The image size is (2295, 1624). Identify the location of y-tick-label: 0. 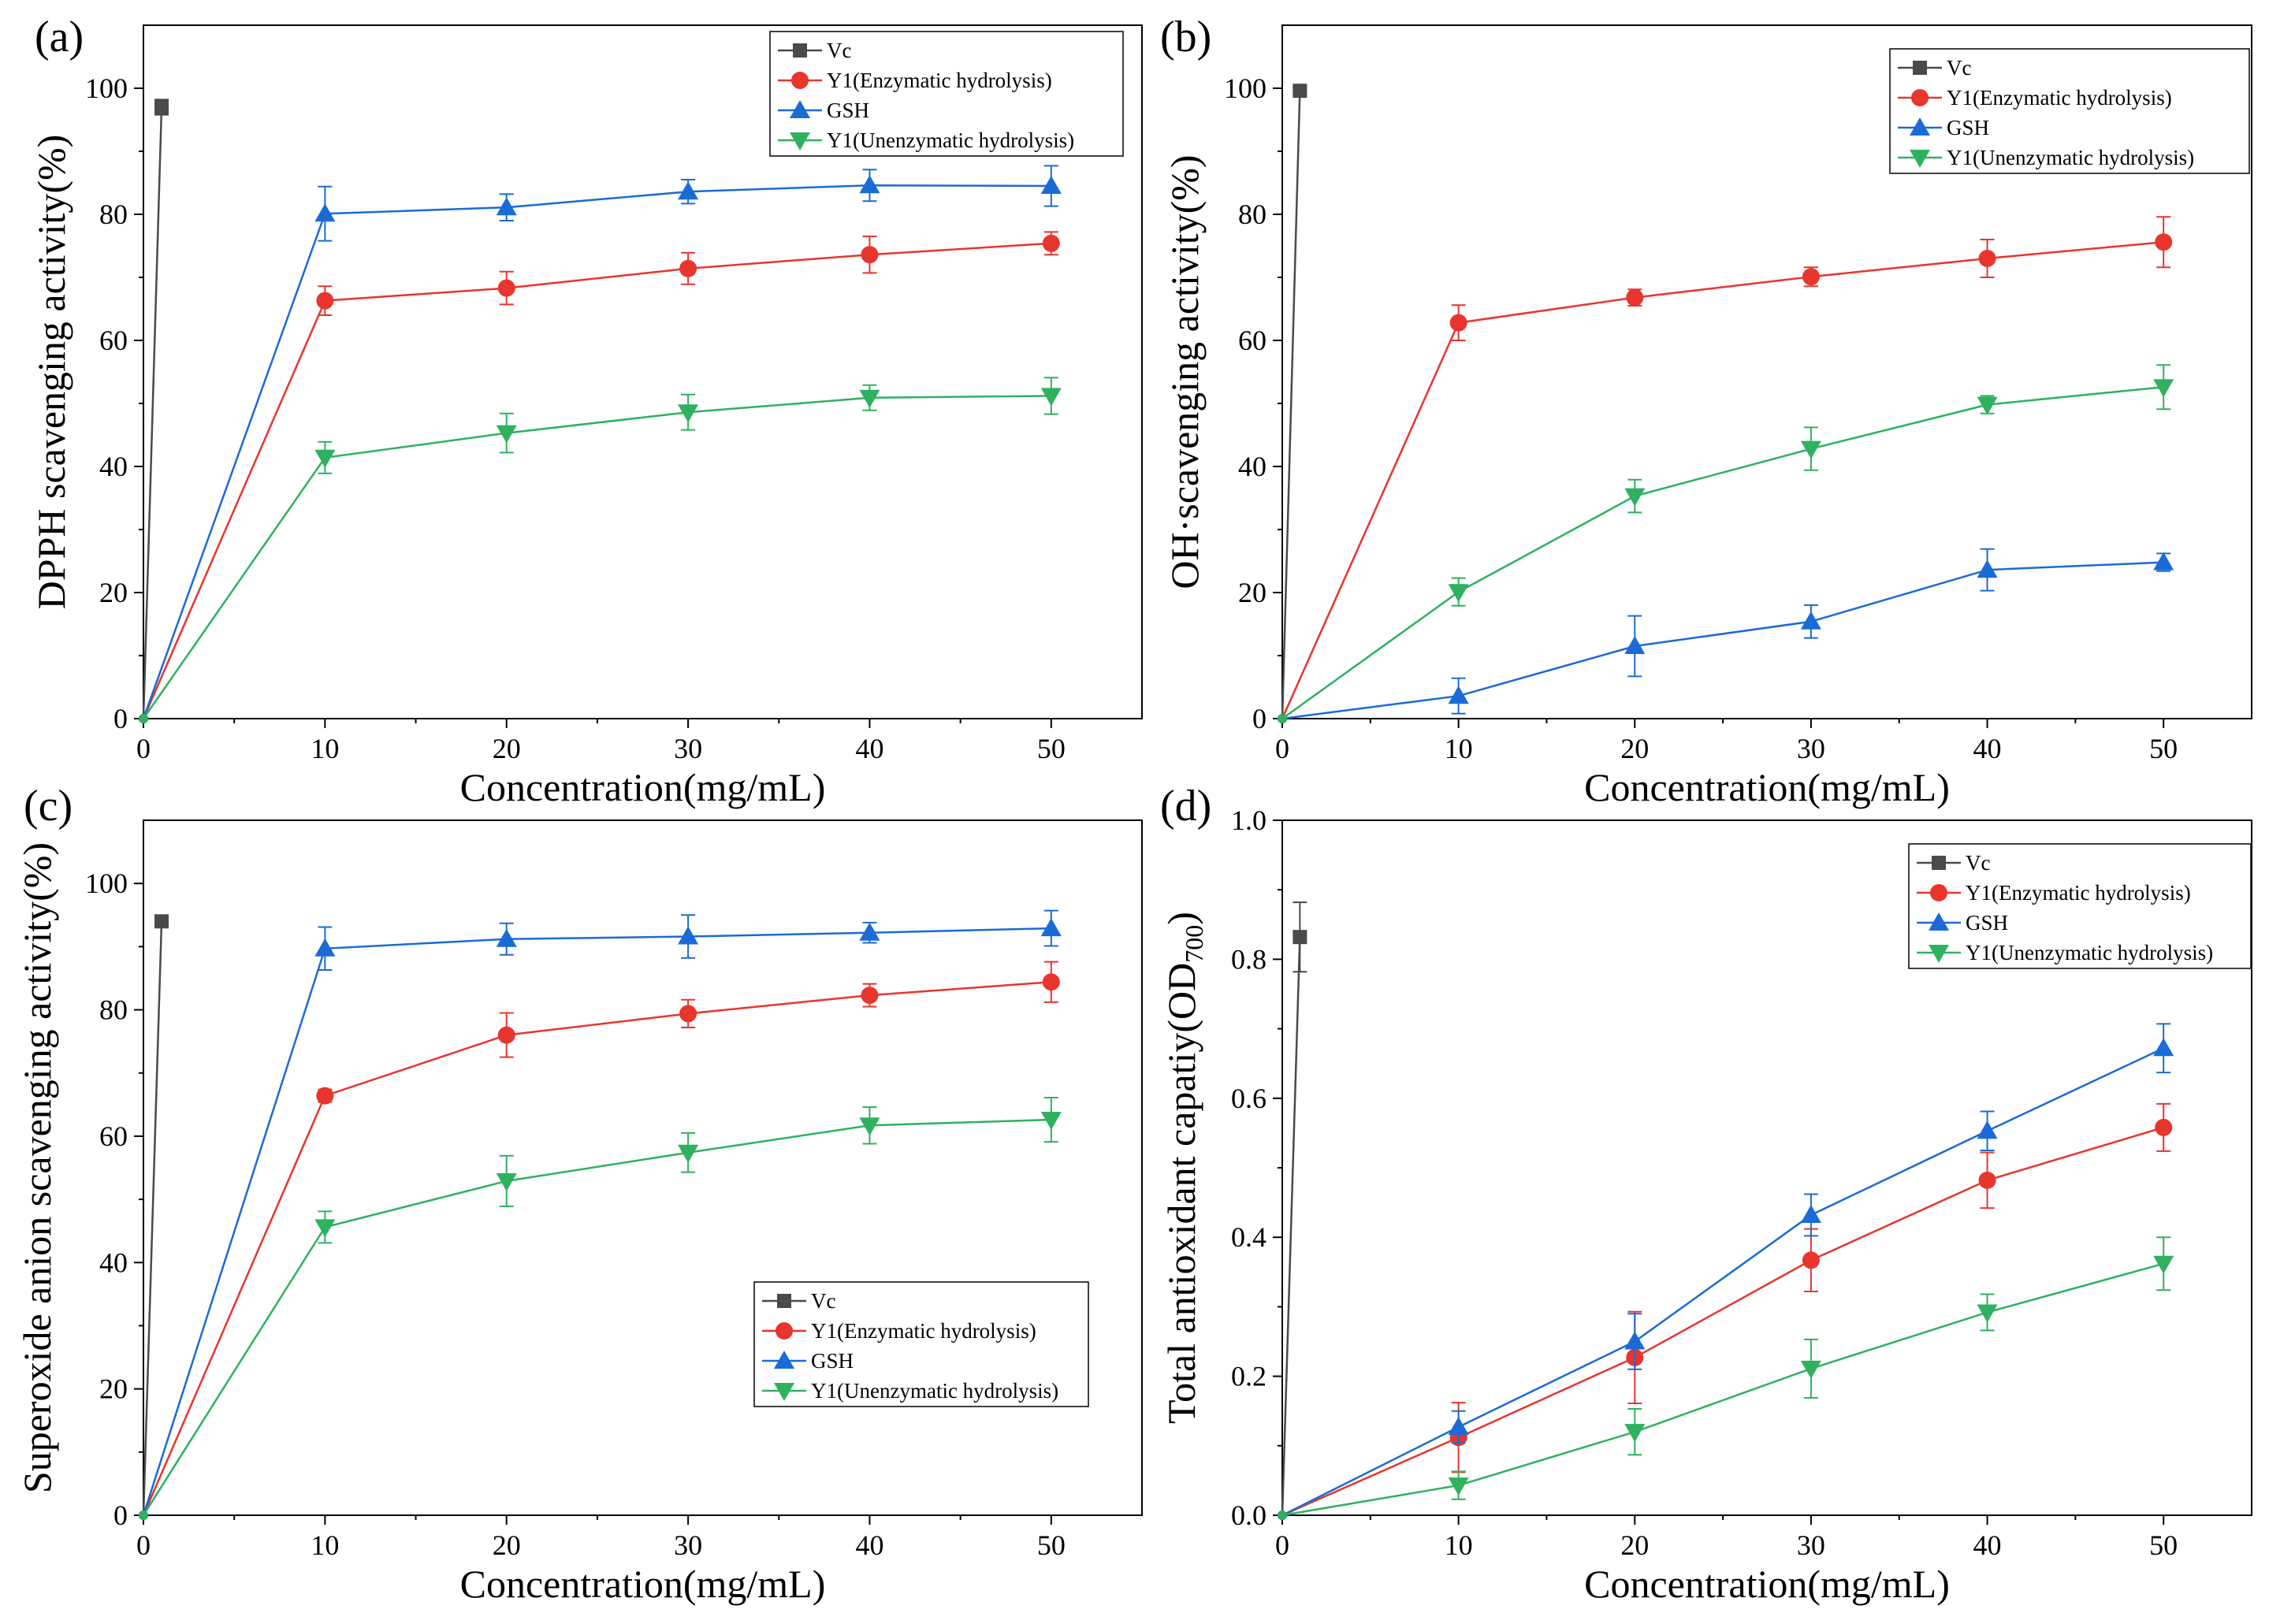
(121, 1515).